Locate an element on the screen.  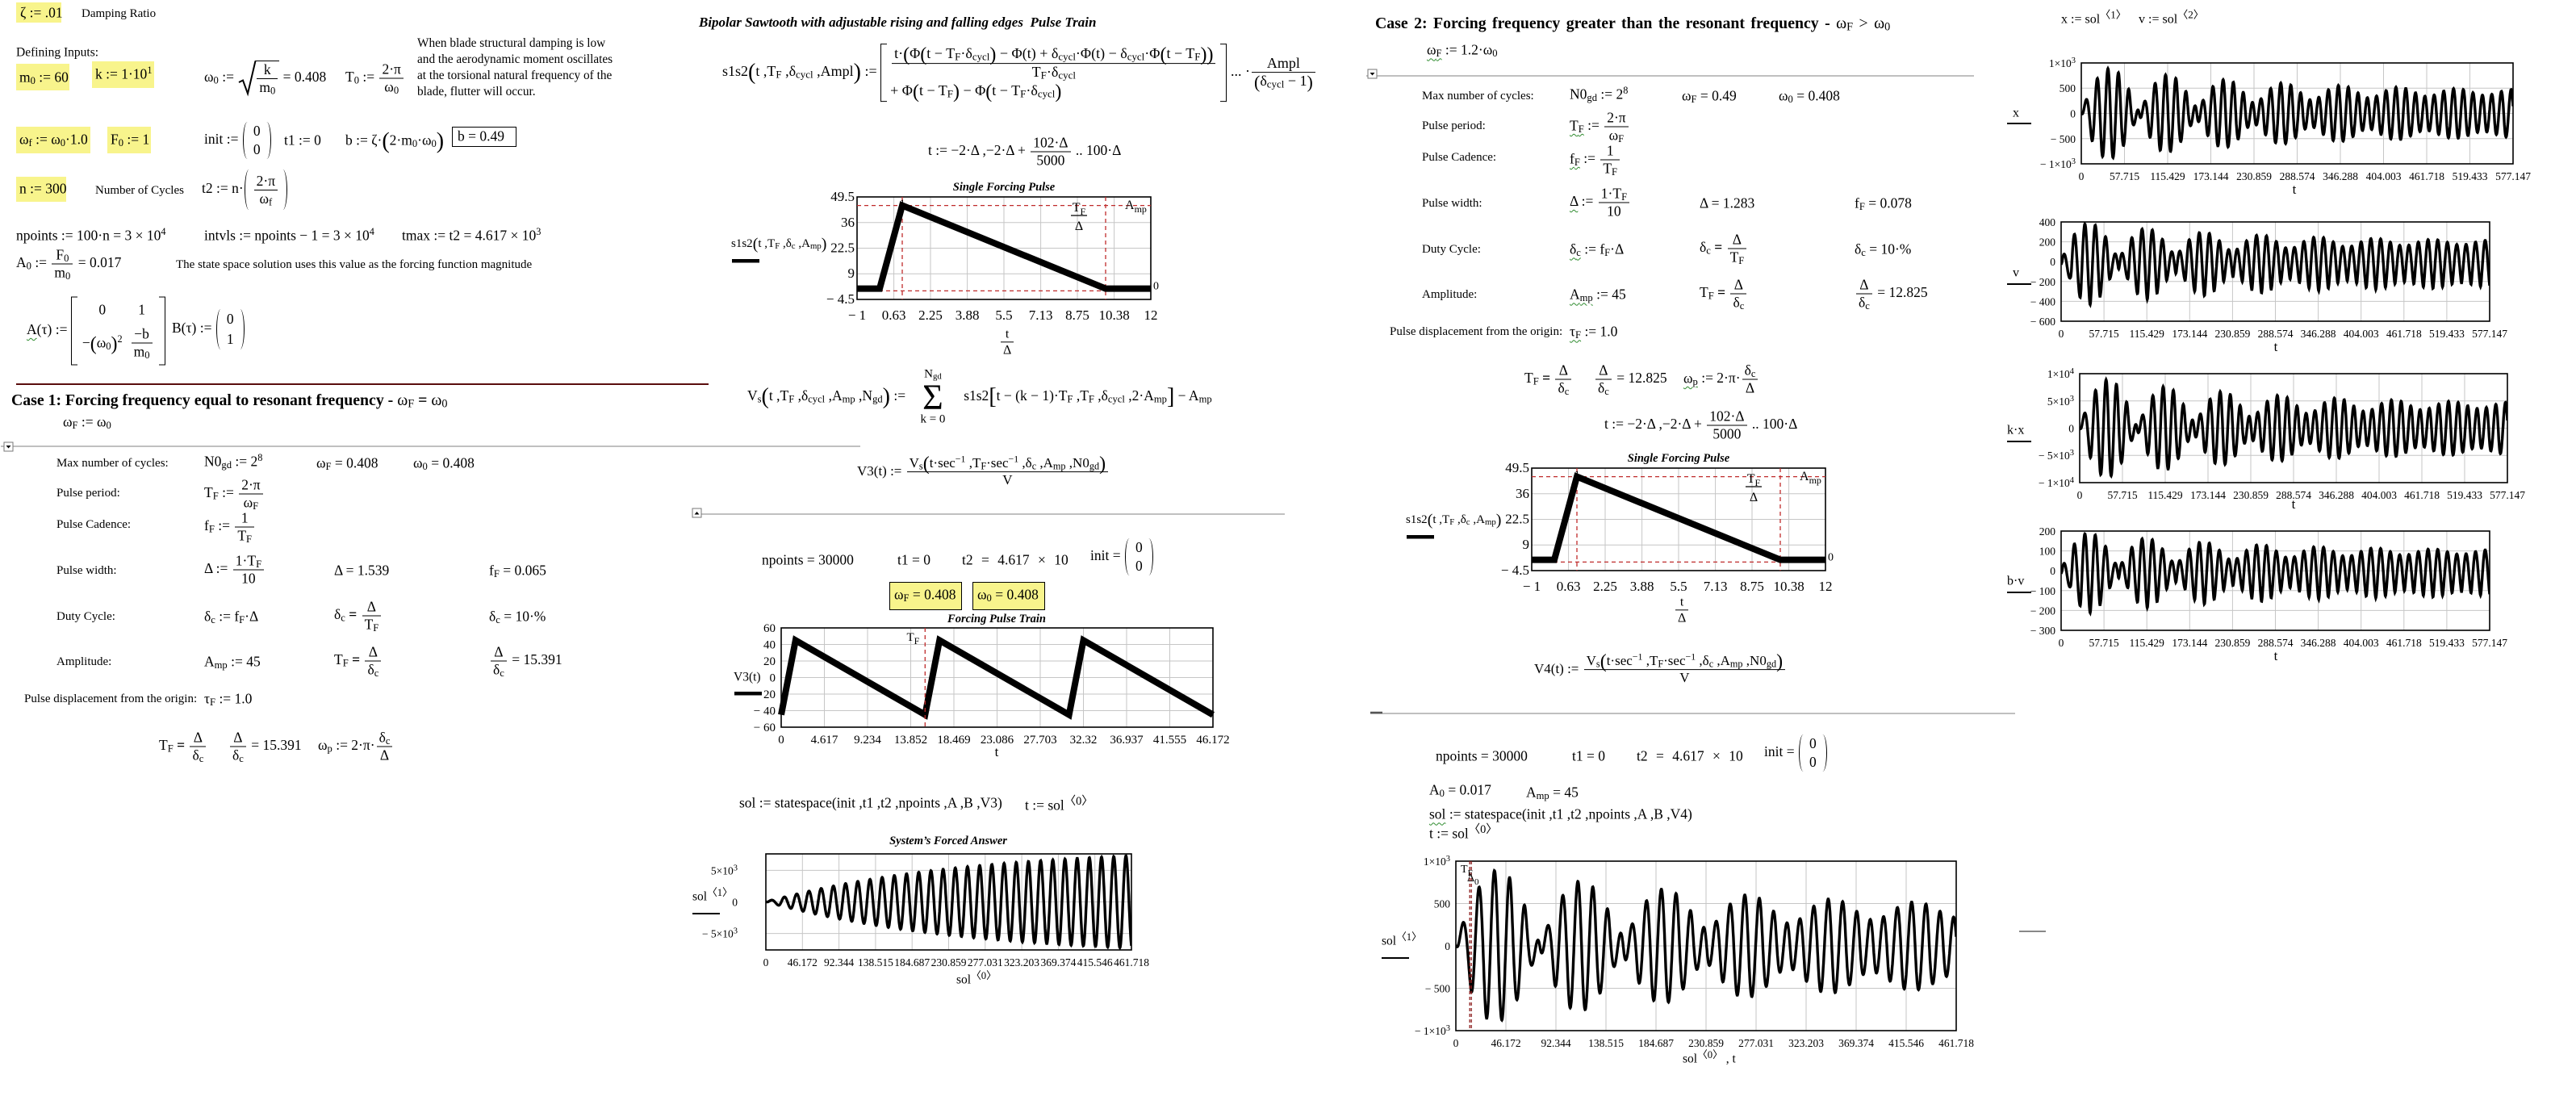
svg-text: 1×10⁴ is located at coordinates (2061, 373).